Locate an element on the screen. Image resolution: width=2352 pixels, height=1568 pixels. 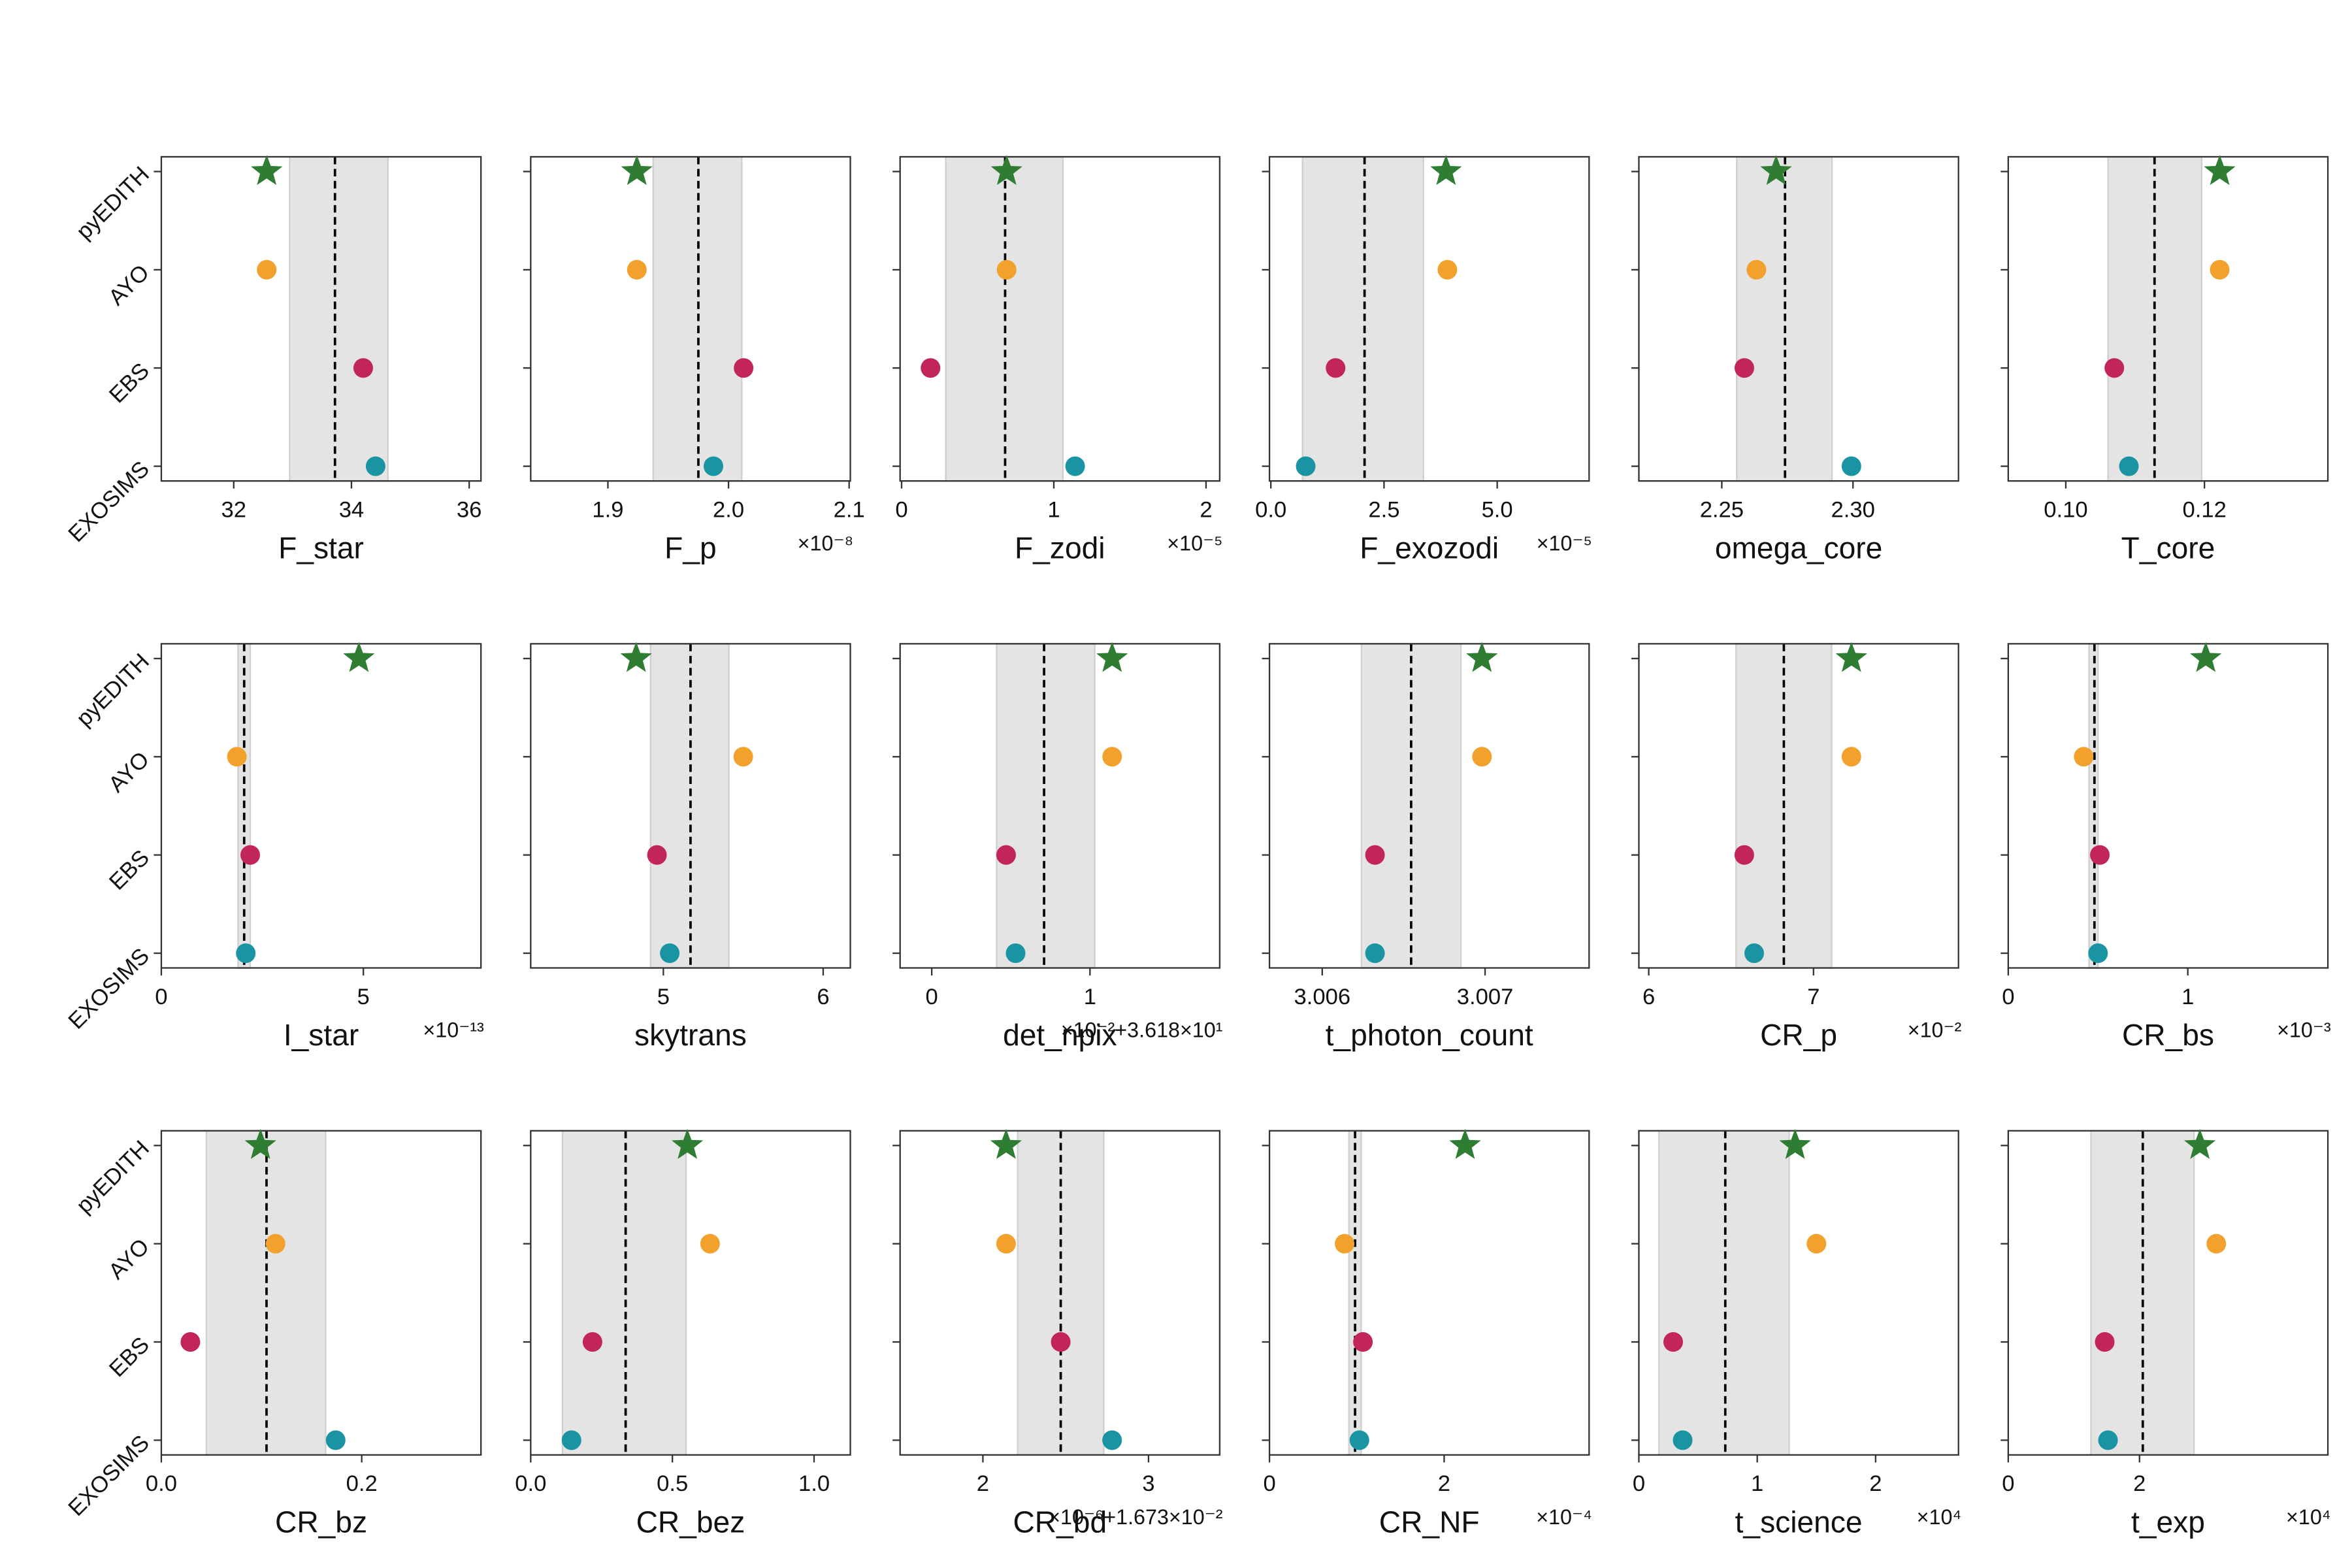
x-tick-label: 3.006 is located at coordinates (1322, 997).